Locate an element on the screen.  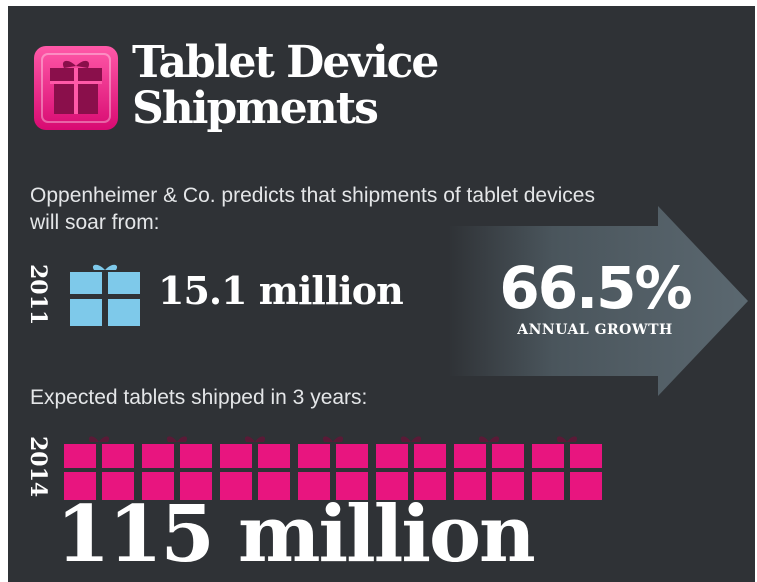
growth-label: ANNUAL GROWTH is located at coordinates (595, 330).